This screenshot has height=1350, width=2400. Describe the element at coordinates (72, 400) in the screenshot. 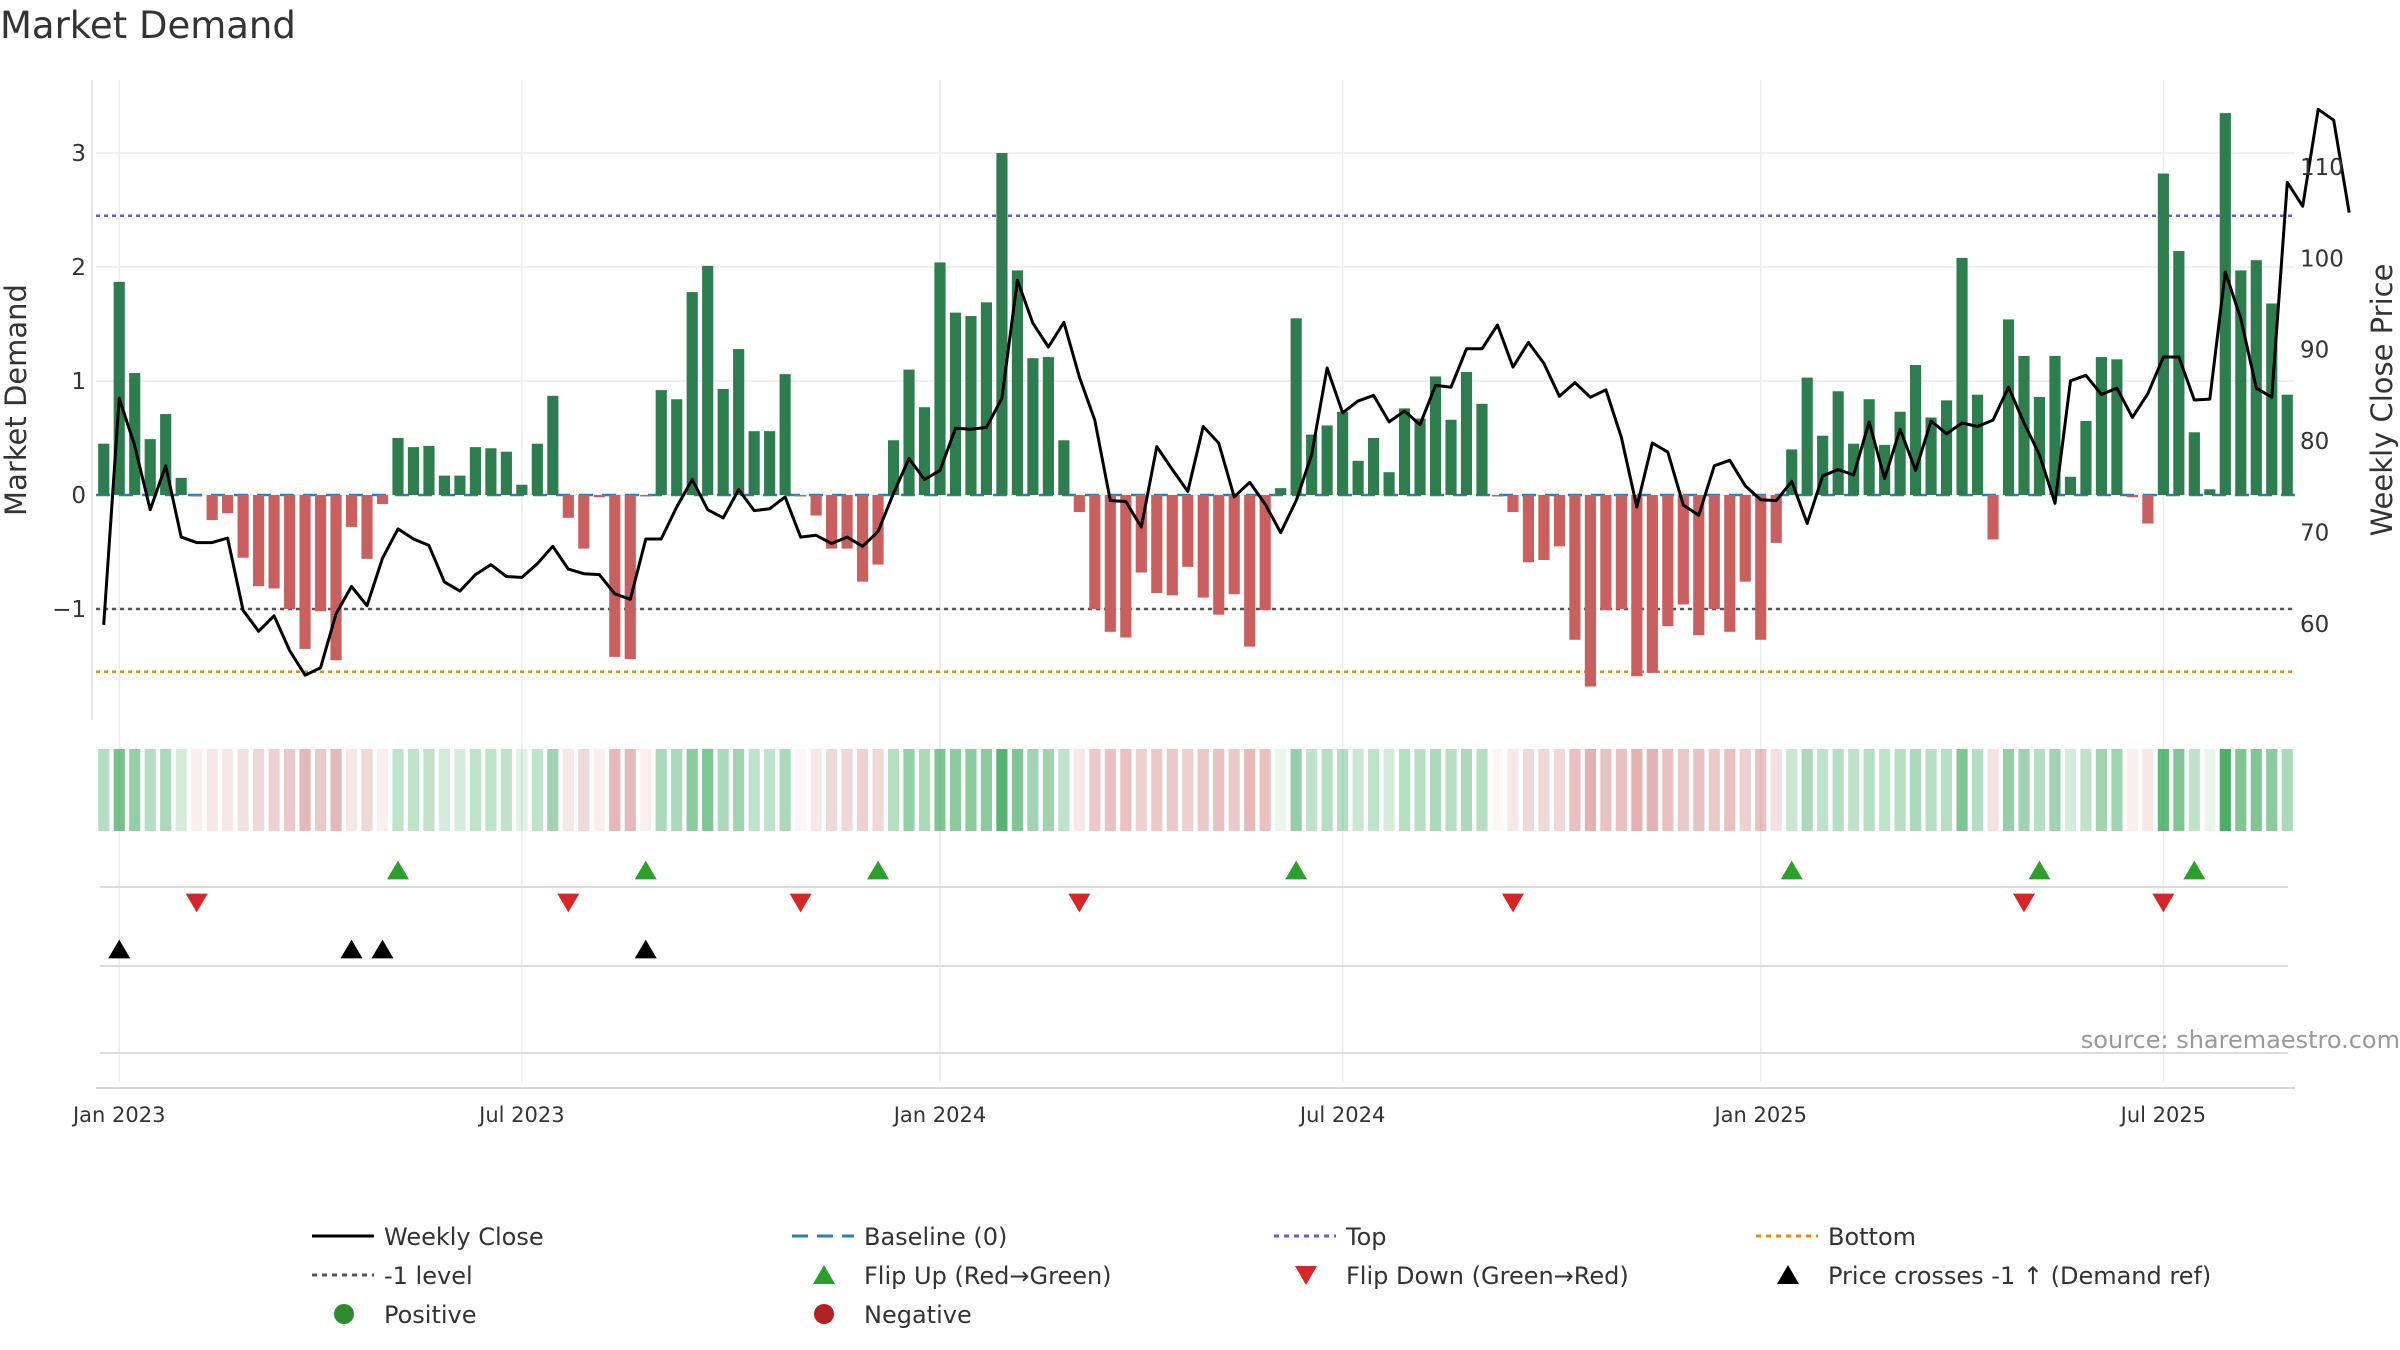

I see `left-y-axis: −1 0 1 2 3` at that location.